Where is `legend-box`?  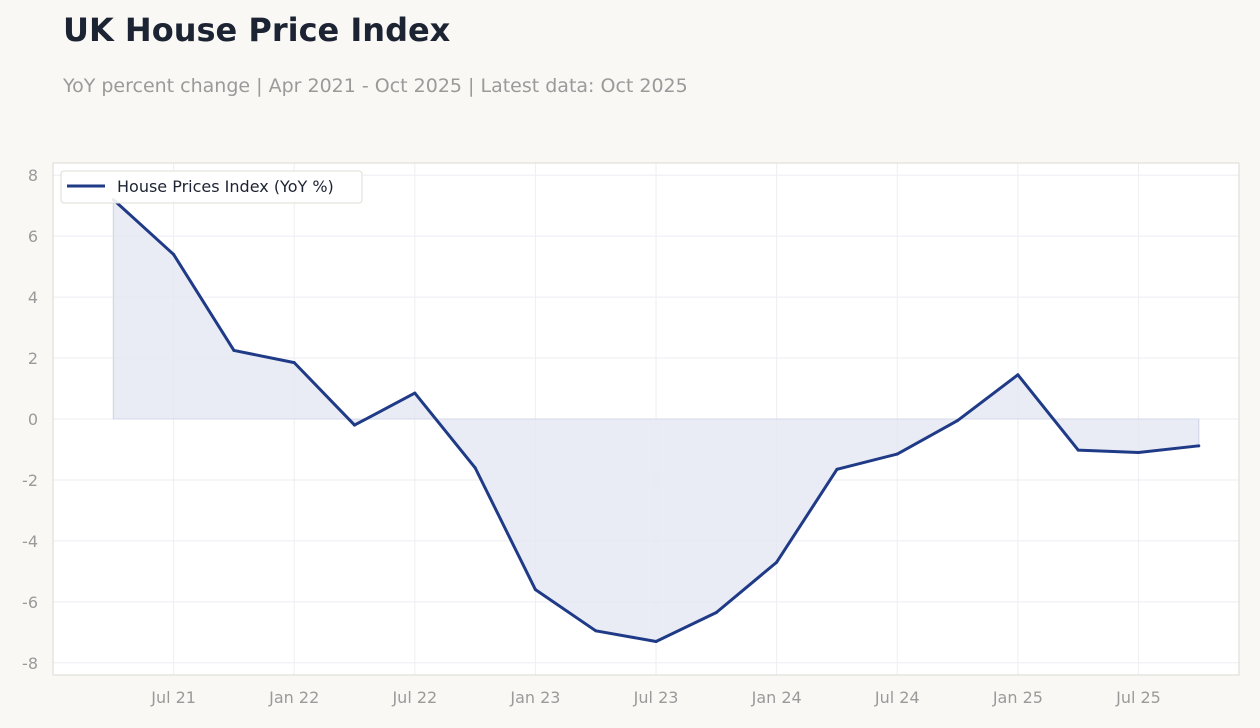 legend-box is located at coordinates (211, 187).